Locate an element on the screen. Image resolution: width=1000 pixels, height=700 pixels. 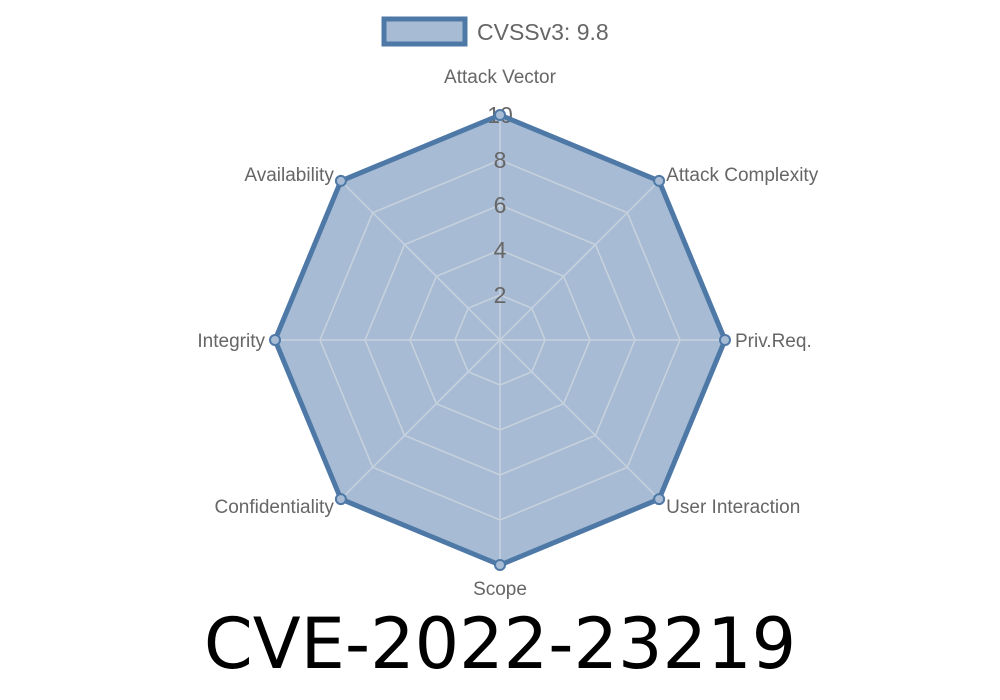
legend-swatch is located at coordinates (424, 31).